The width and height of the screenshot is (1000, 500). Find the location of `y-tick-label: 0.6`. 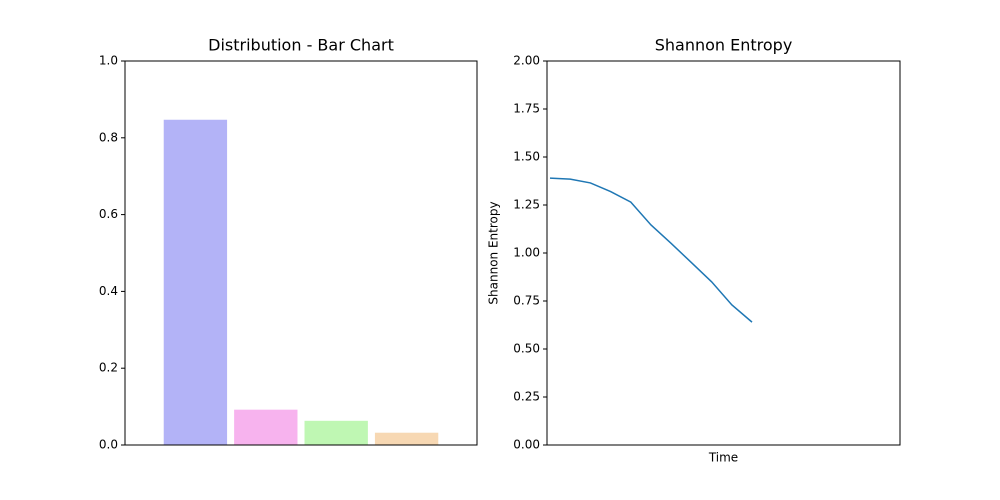

y-tick-label: 0.6 is located at coordinates (108, 214).